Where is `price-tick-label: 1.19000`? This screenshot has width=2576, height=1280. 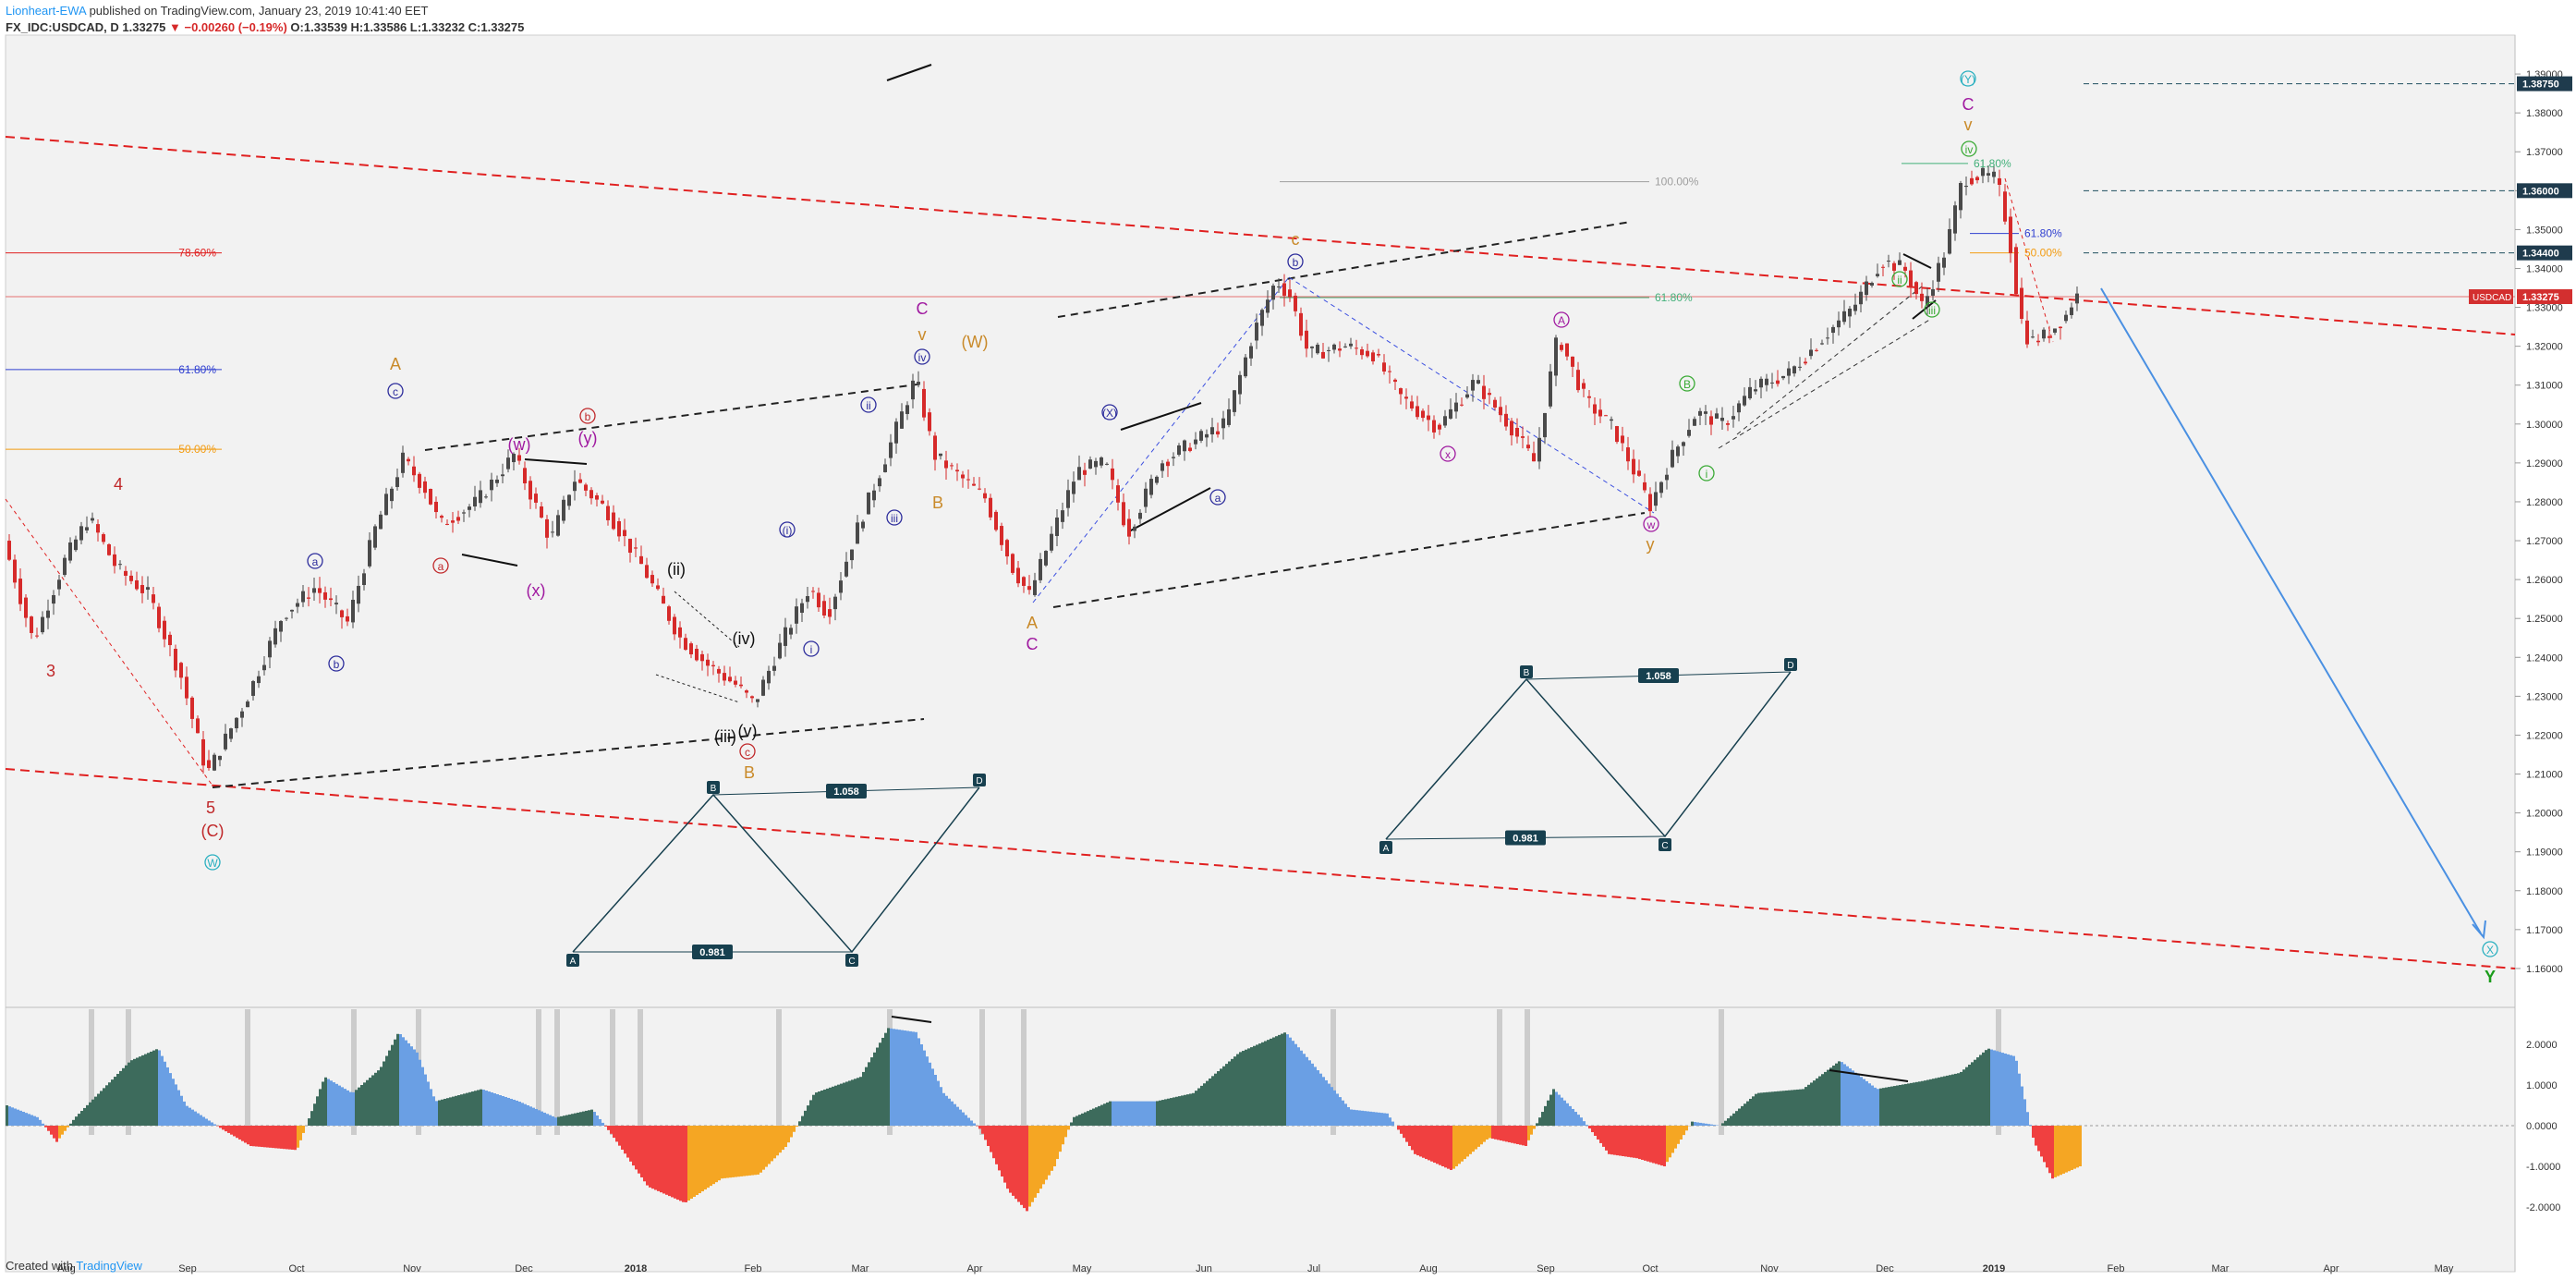
price-tick-label: 1.19000 is located at coordinates (2544, 853).